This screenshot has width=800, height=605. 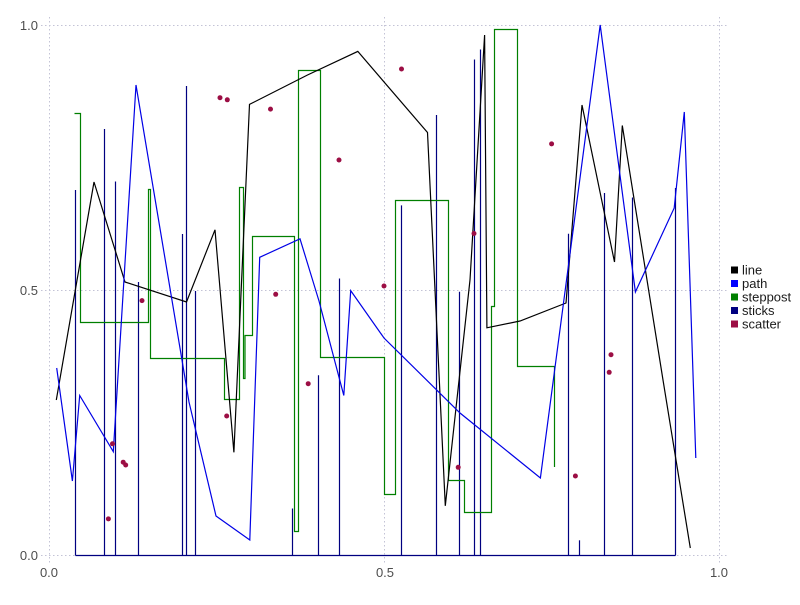 What do you see at coordinates (767, 297) in the screenshot?
I see `svg-text: steppost` at bounding box center [767, 297].